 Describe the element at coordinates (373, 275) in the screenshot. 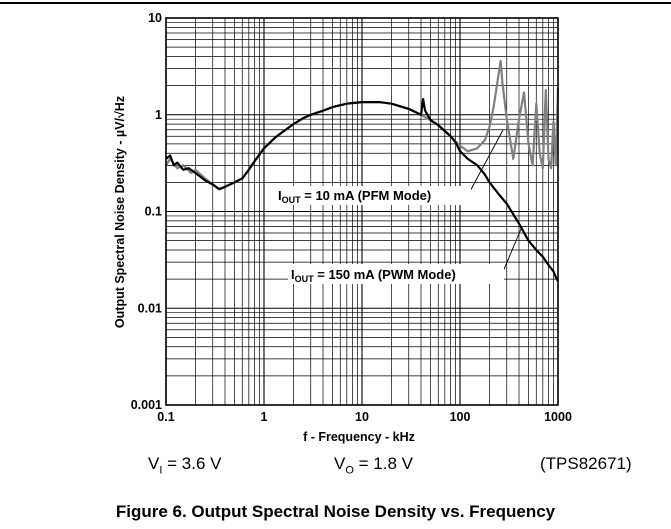

I see `pwm-annotation: IOUT = 150 mA (PWM Mode)` at that location.